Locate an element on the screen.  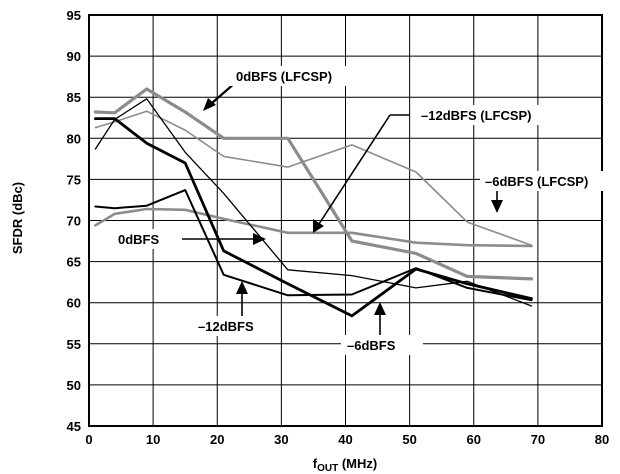
y-tick-label: 80 is located at coordinates (74, 138).